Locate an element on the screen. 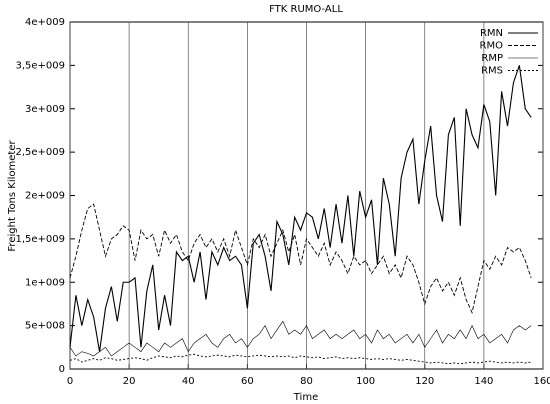 This screenshot has width=550, height=404. legend-label: RMP is located at coordinates (492, 58).